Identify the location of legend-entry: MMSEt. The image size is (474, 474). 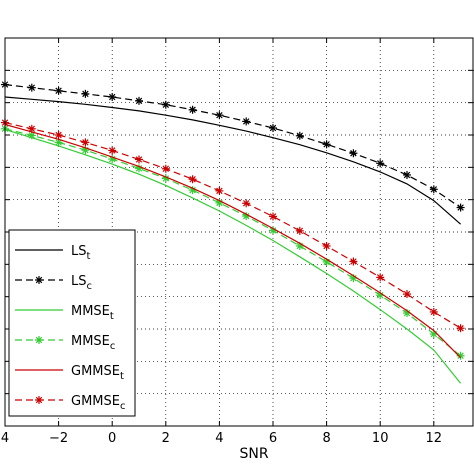
(64, 313).